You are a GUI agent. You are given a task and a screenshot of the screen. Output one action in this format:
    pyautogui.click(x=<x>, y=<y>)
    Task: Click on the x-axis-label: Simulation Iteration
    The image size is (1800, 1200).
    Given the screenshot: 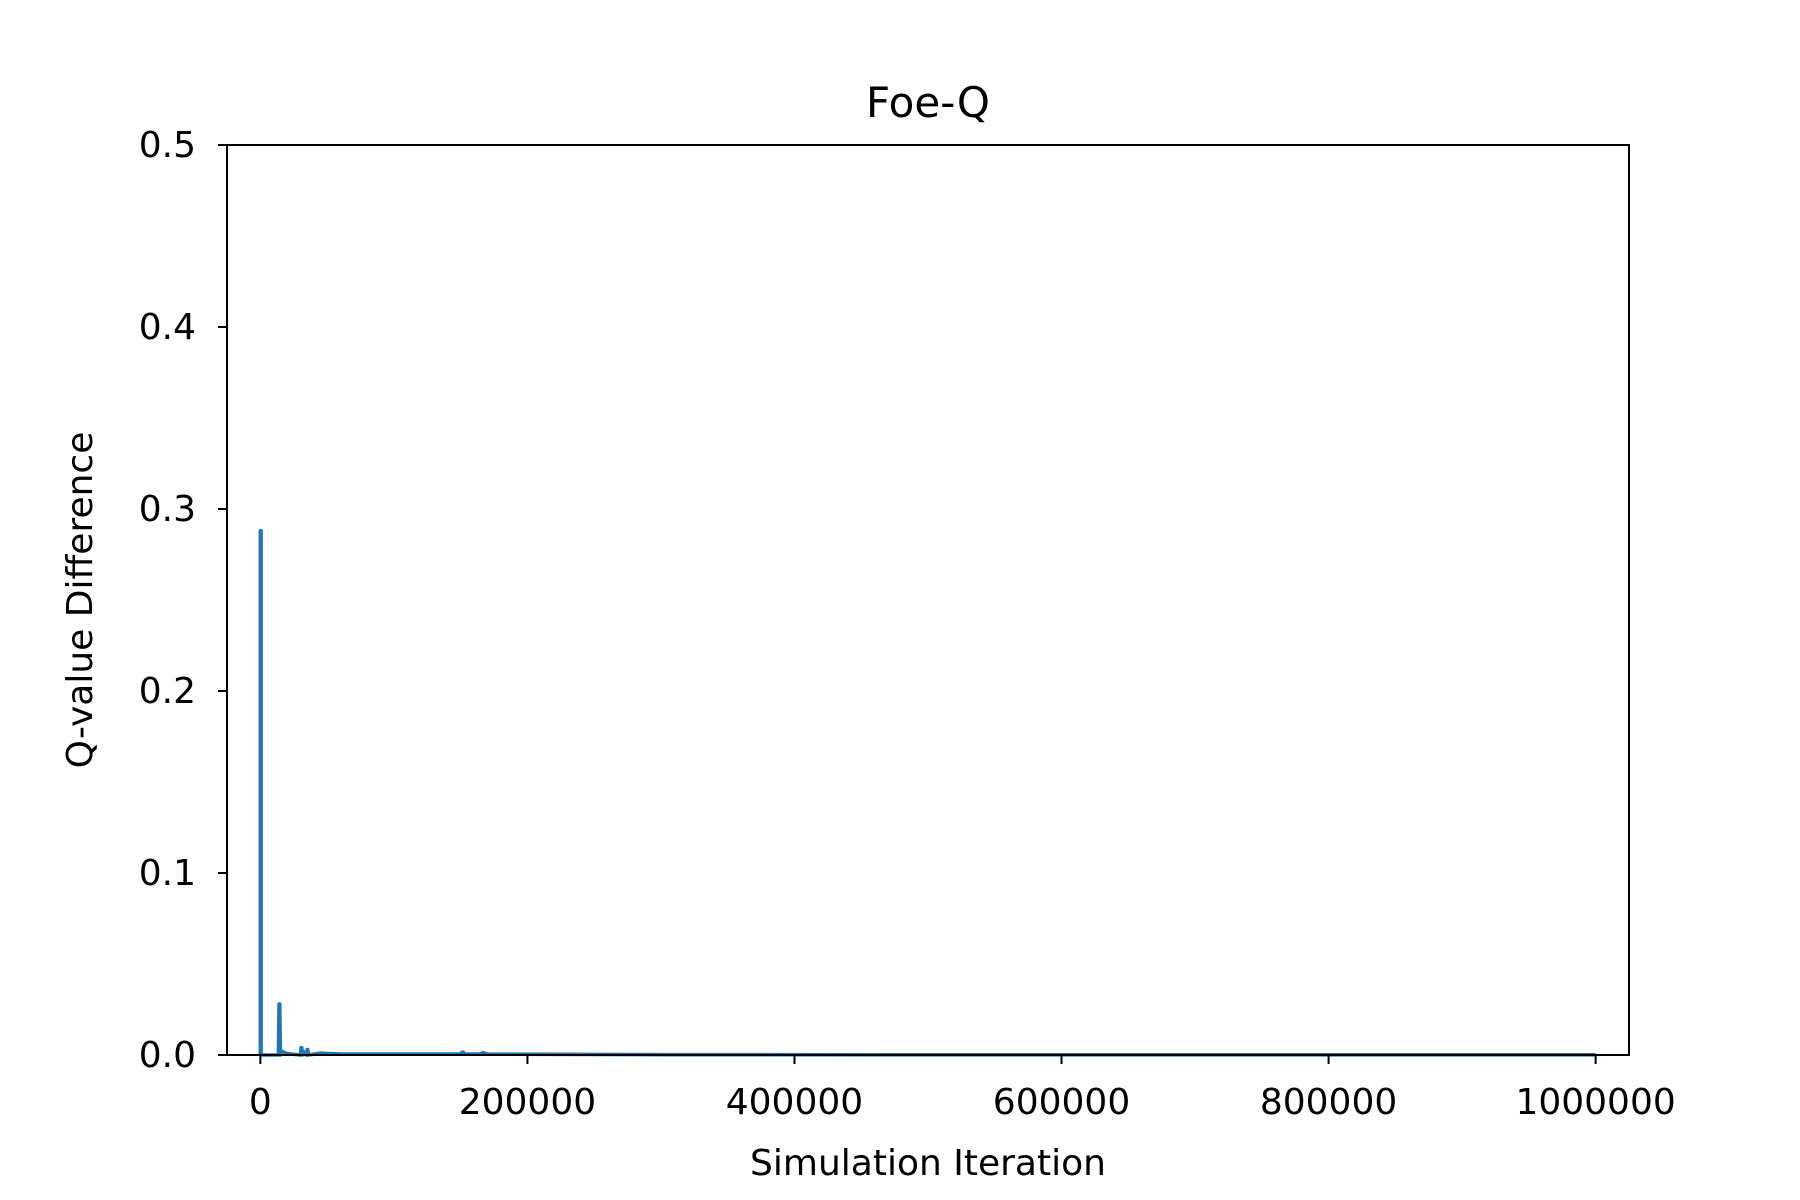 What is the action you would take?
    pyautogui.click(x=928, y=1163)
    